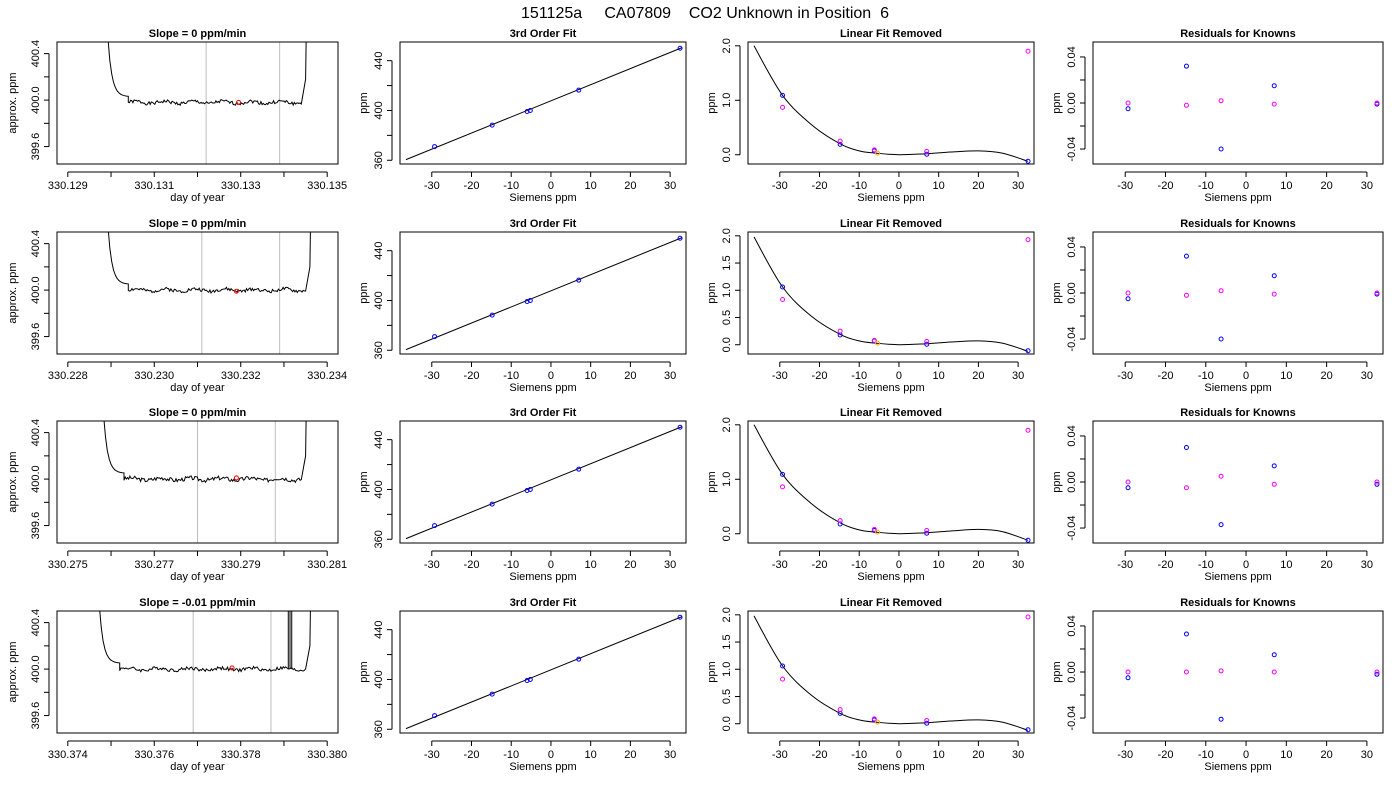 This screenshot has height=800, width=1400. What do you see at coordinates (327, 565) in the screenshot?
I see `x-tick-label: 330.281` at bounding box center [327, 565].